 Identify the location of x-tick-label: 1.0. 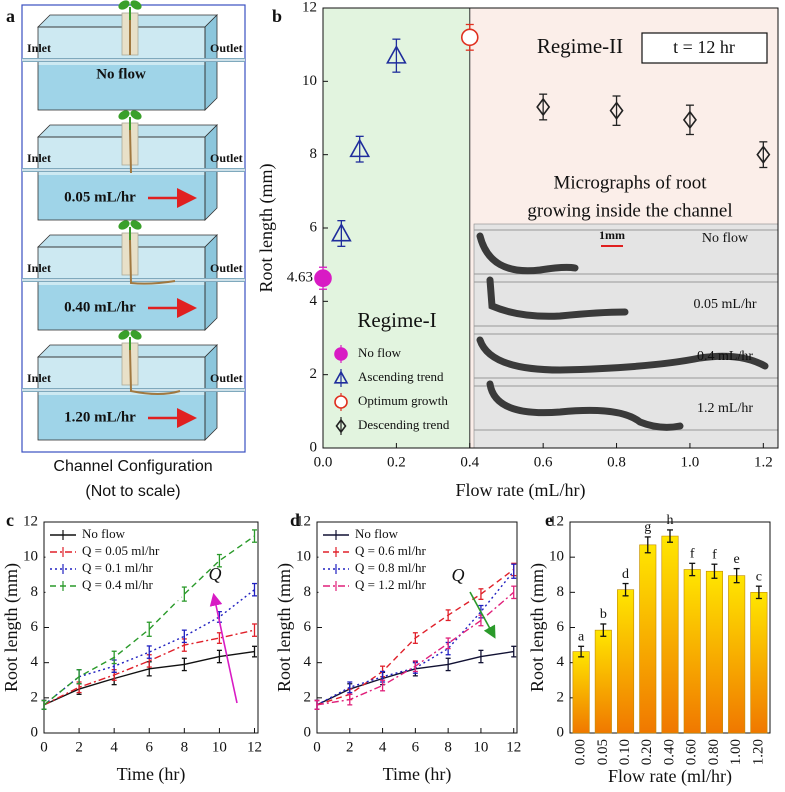
(690, 462).